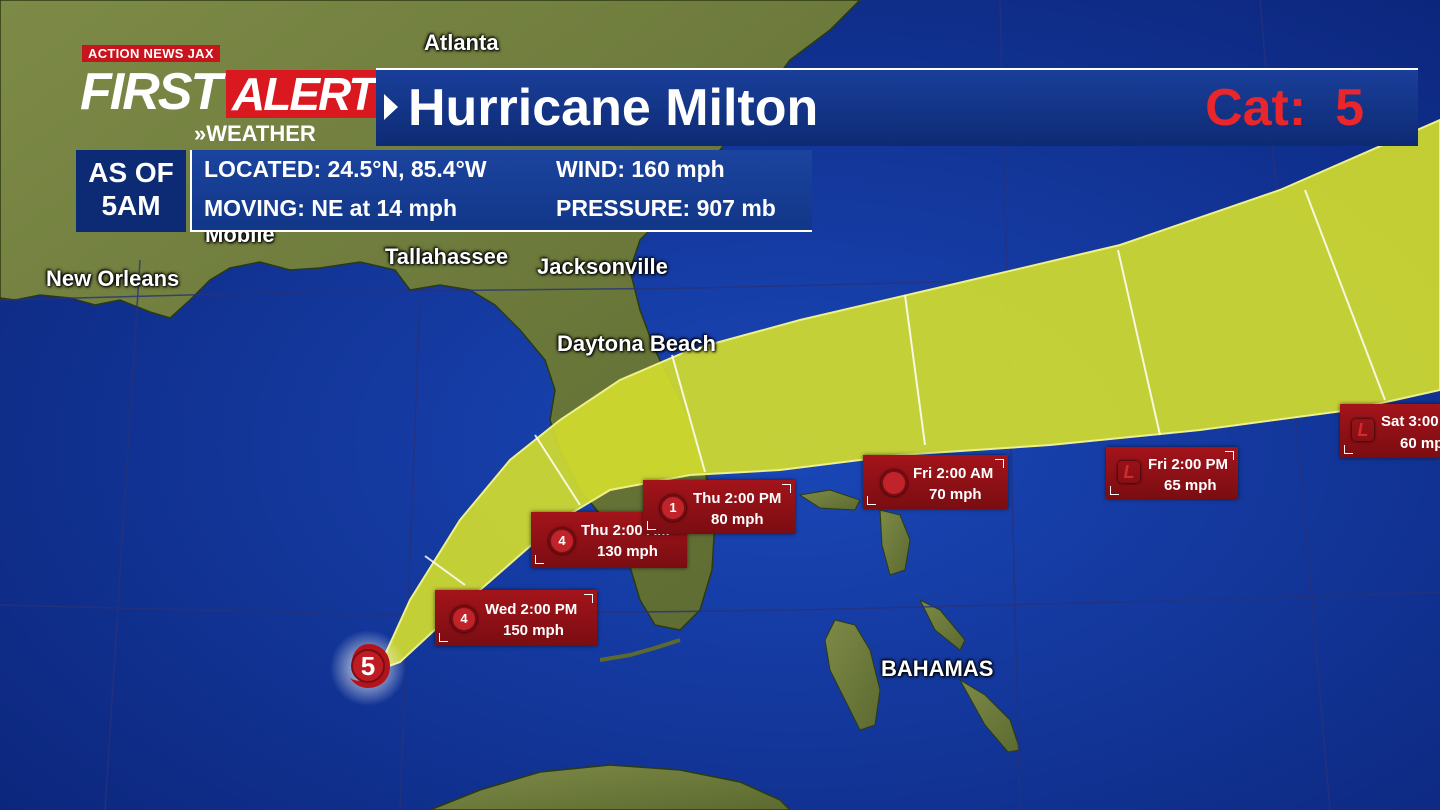 The image size is (1440, 810). What do you see at coordinates (955, 494) in the screenshot?
I see `forecast-speed: 70 mph` at bounding box center [955, 494].